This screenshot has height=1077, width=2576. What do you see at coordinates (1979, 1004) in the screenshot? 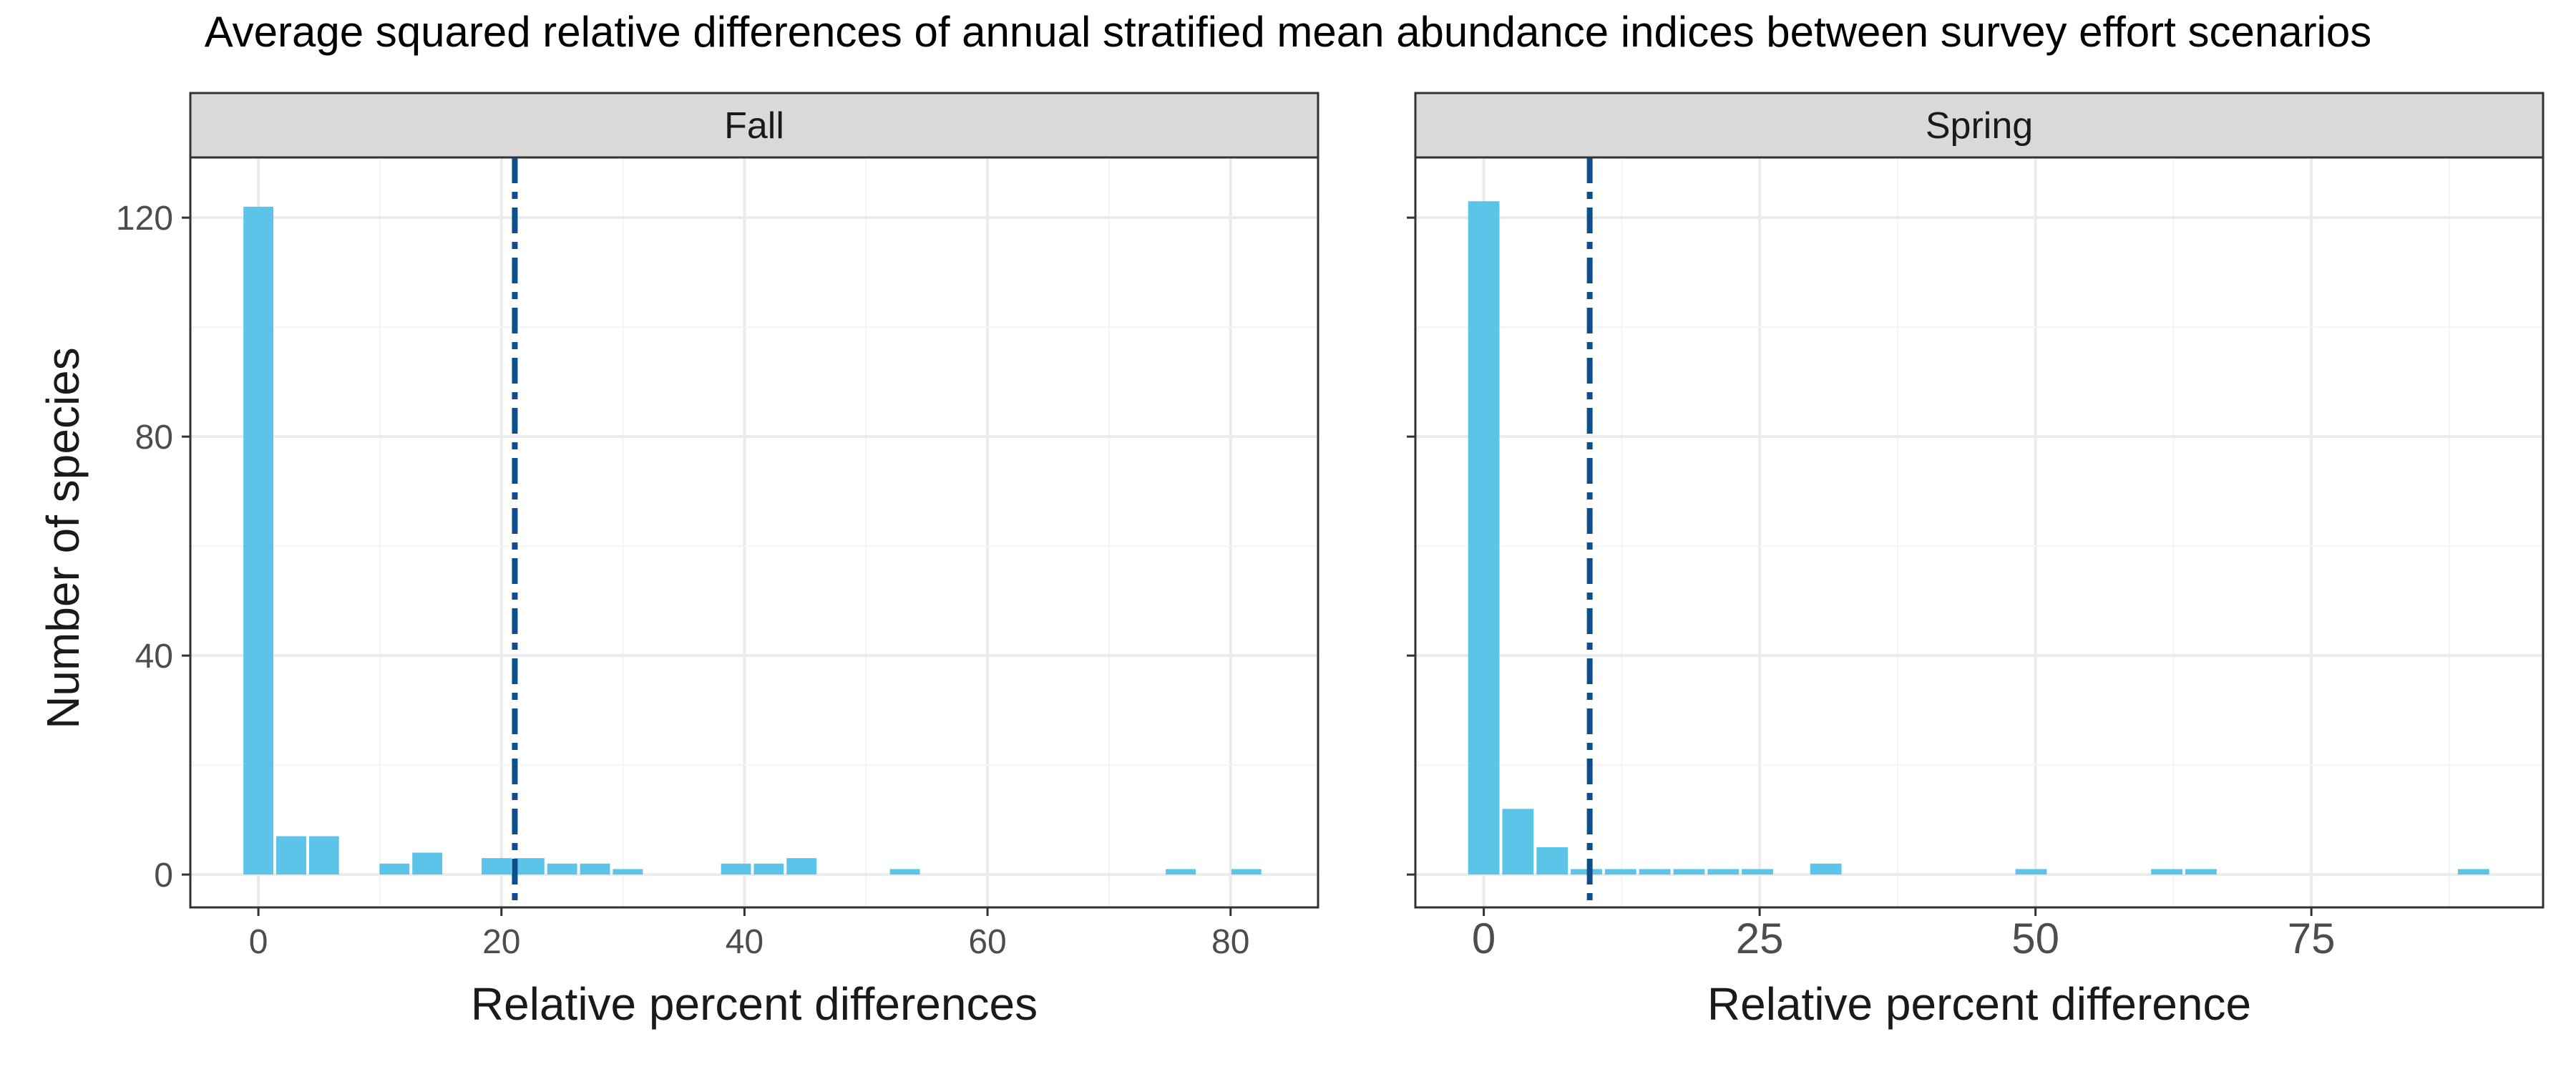
I see `x-axis-title: Relative percent difference` at bounding box center [1979, 1004].